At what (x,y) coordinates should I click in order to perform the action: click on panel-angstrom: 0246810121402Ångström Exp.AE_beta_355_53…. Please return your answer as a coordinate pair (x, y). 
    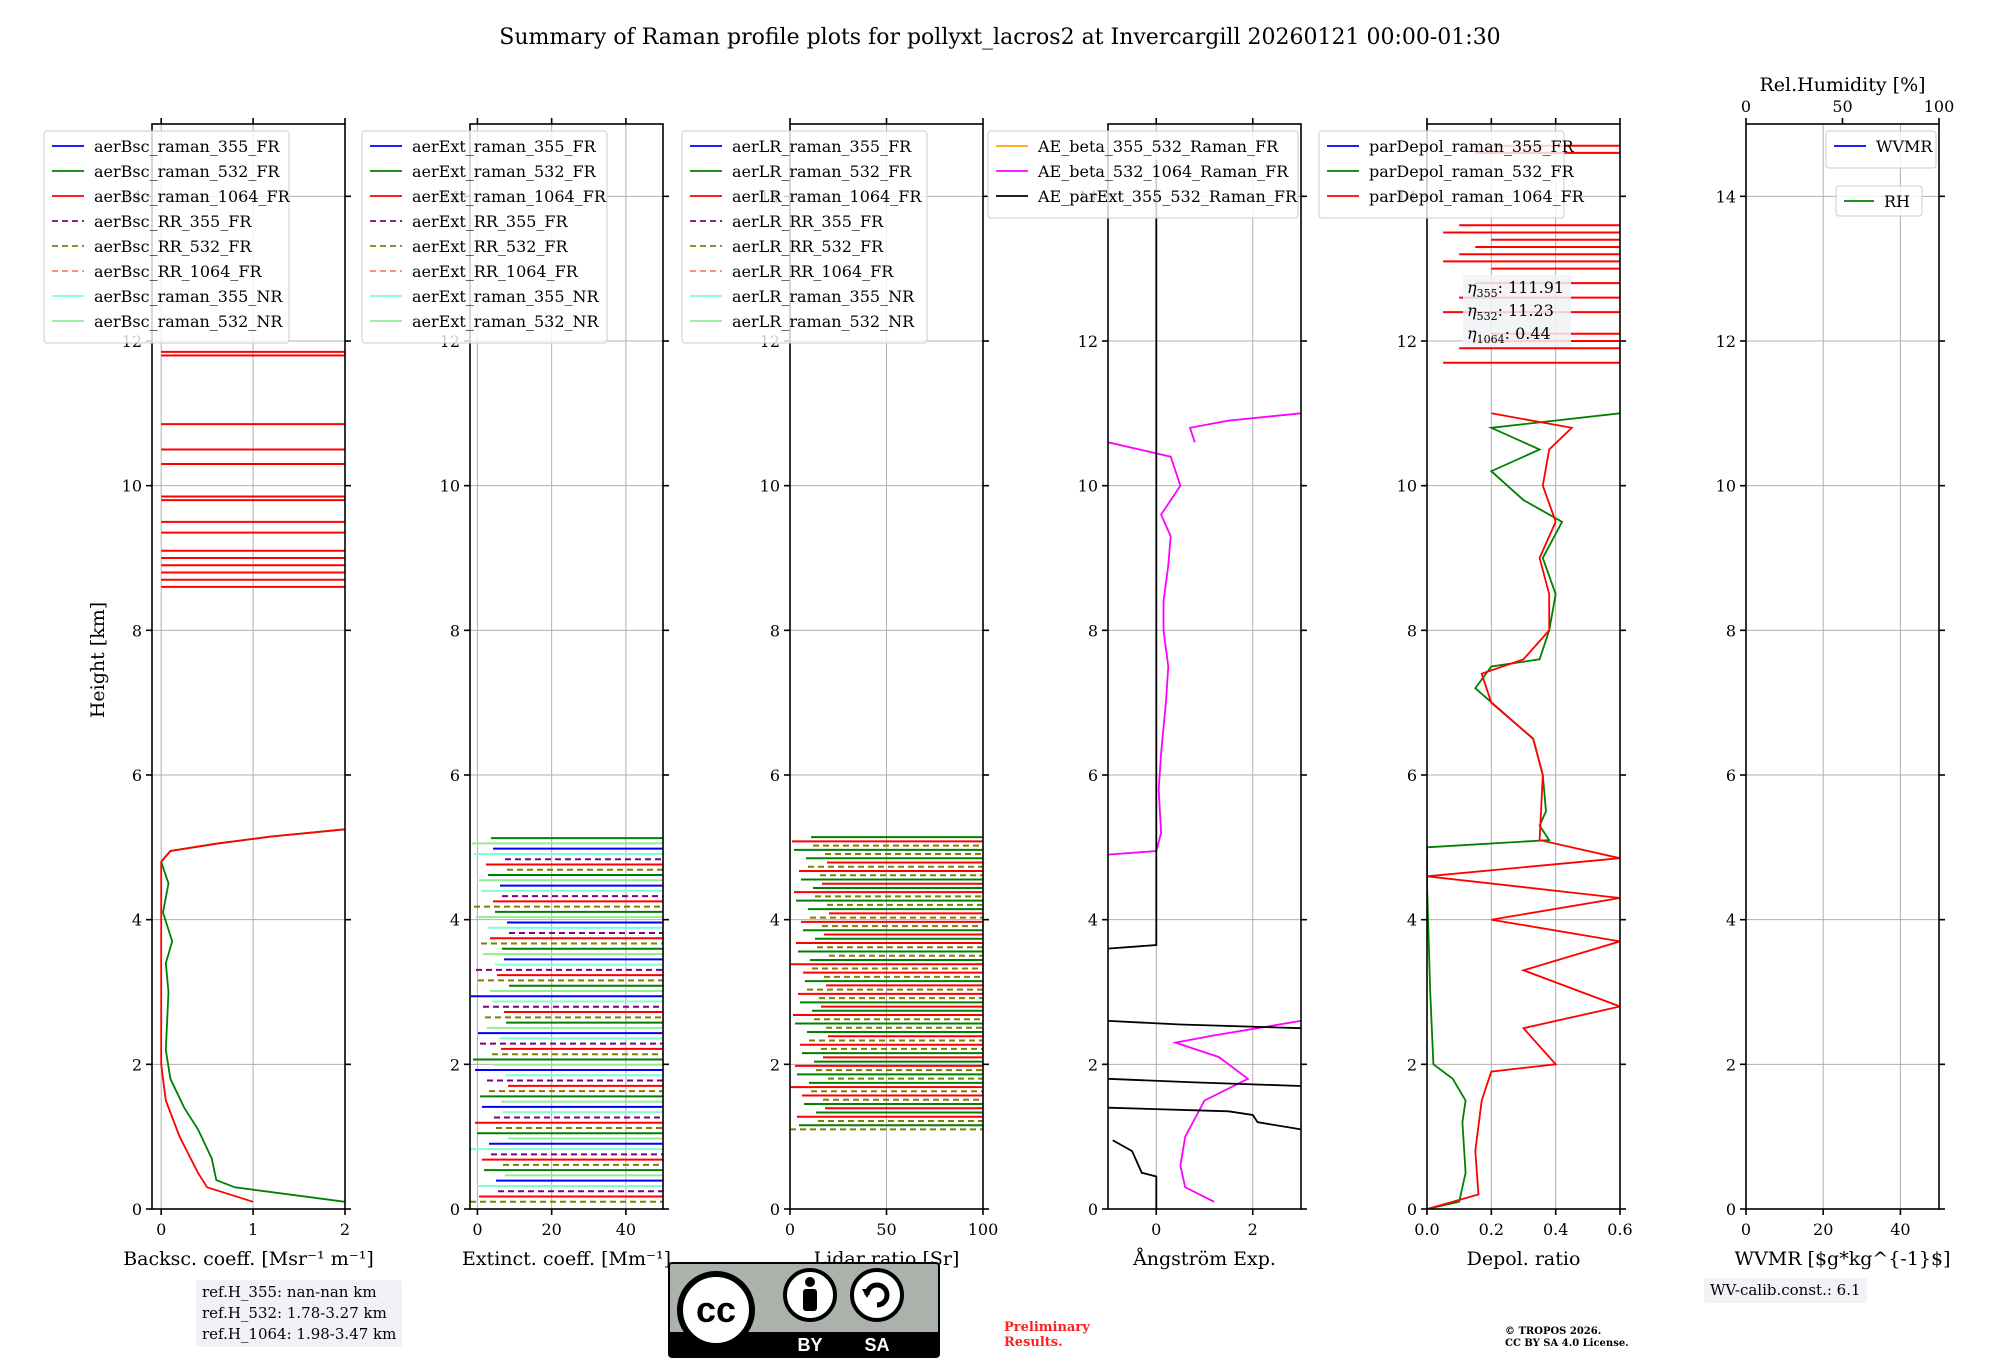
    Looking at the image, I should click on (1147, 694).